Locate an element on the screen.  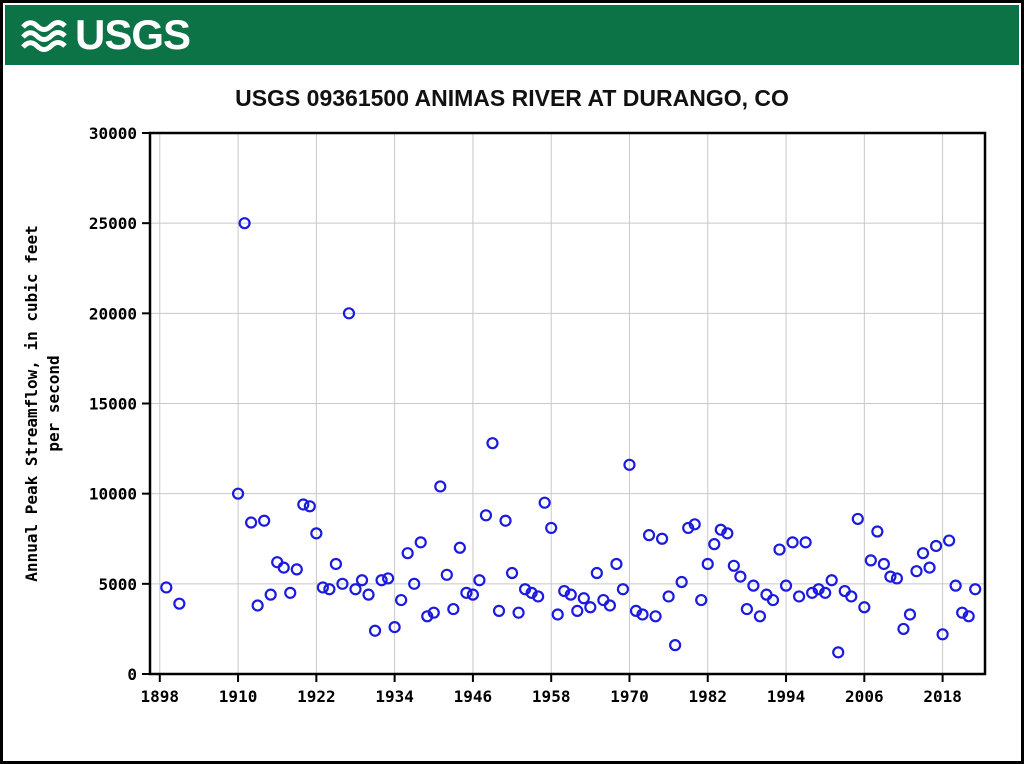
x-tick-label: 1970 is located at coordinates (629, 696).